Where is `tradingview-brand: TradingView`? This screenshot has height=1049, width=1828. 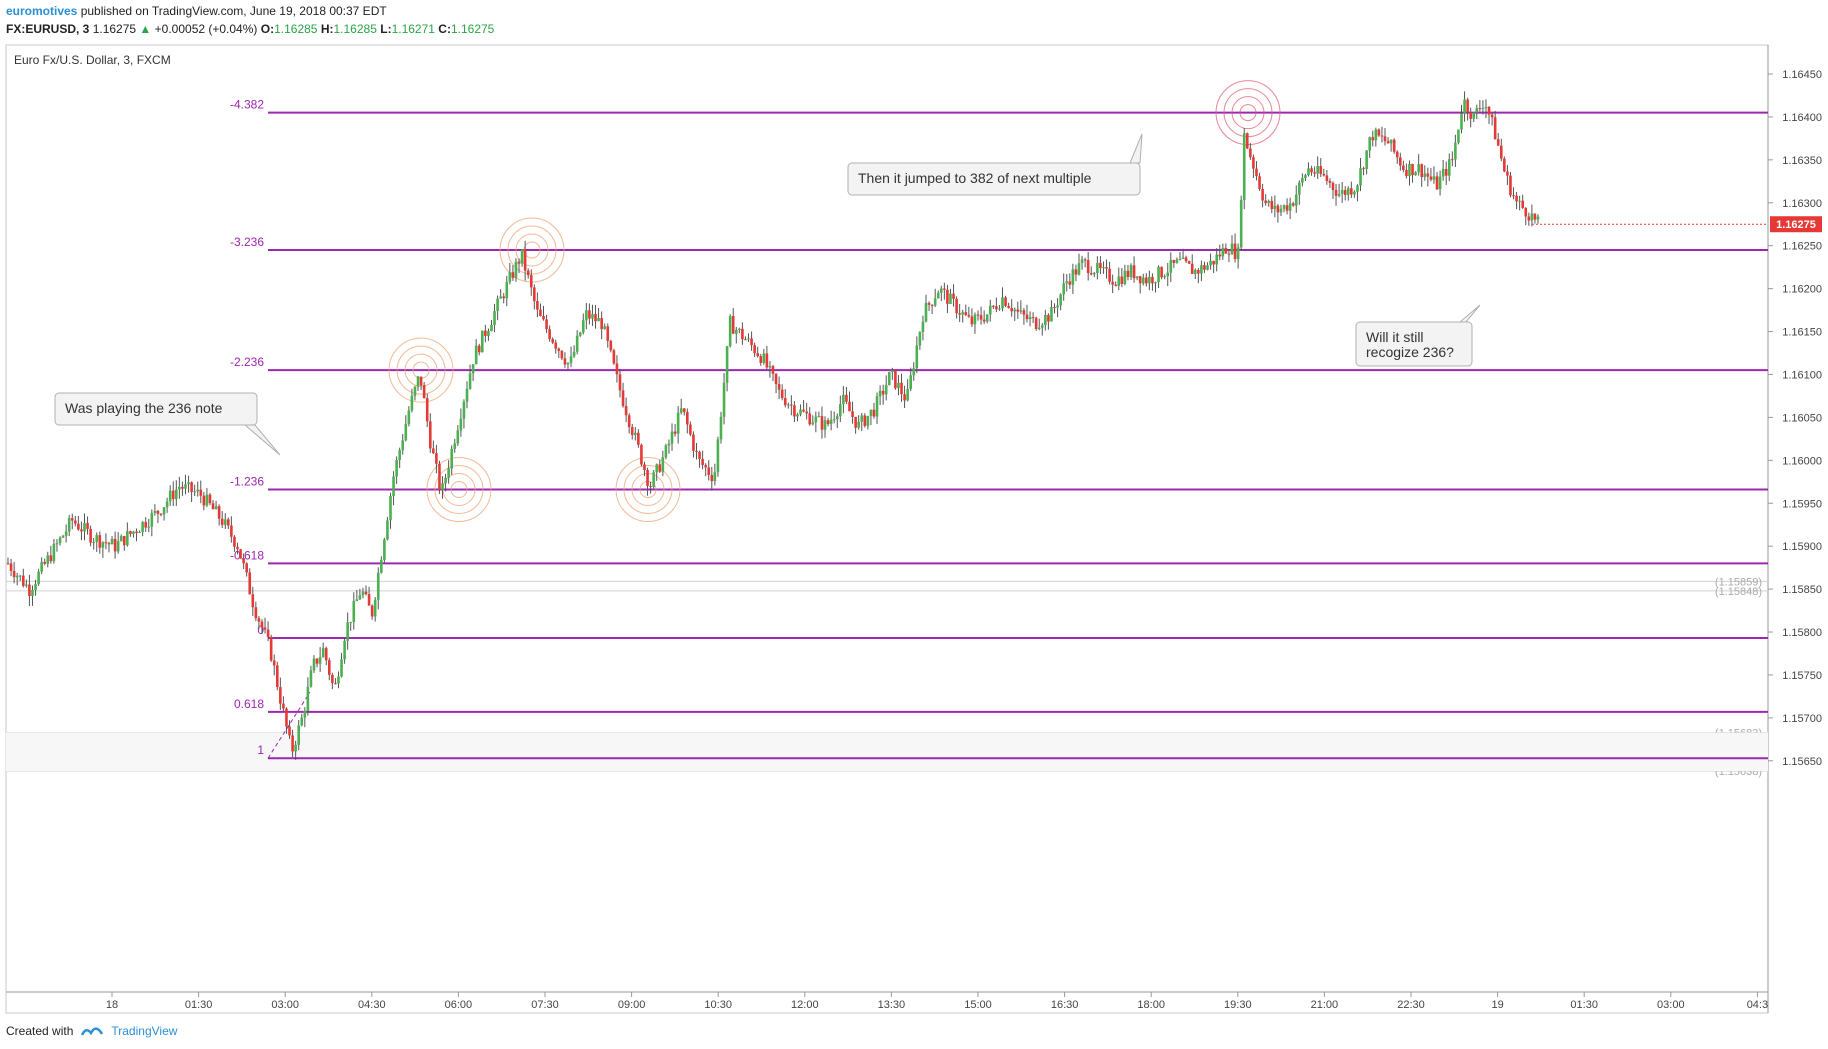
tradingview-brand: TradingView is located at coordinates (144, 1031).